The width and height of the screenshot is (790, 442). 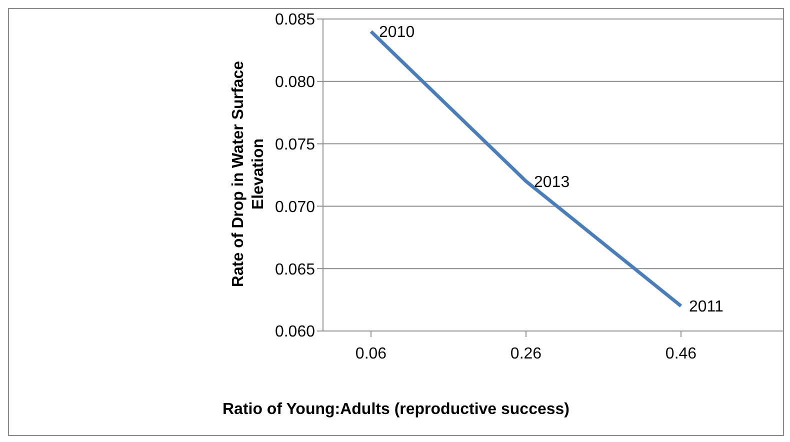 What do you see at coordinates (295, 83) in the screenshot?
I see `y-tick-label: 0.080` at bounding box center [295, 83].